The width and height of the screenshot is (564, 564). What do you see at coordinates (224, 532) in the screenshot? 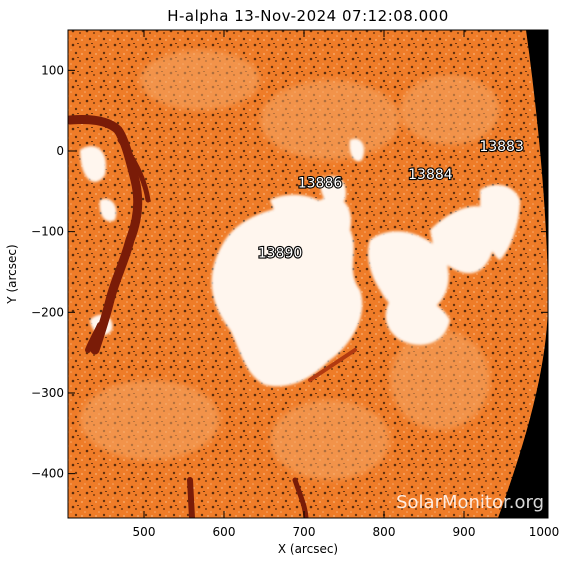
I see `x-tick-label: 600` at bounding box center [224, 532].